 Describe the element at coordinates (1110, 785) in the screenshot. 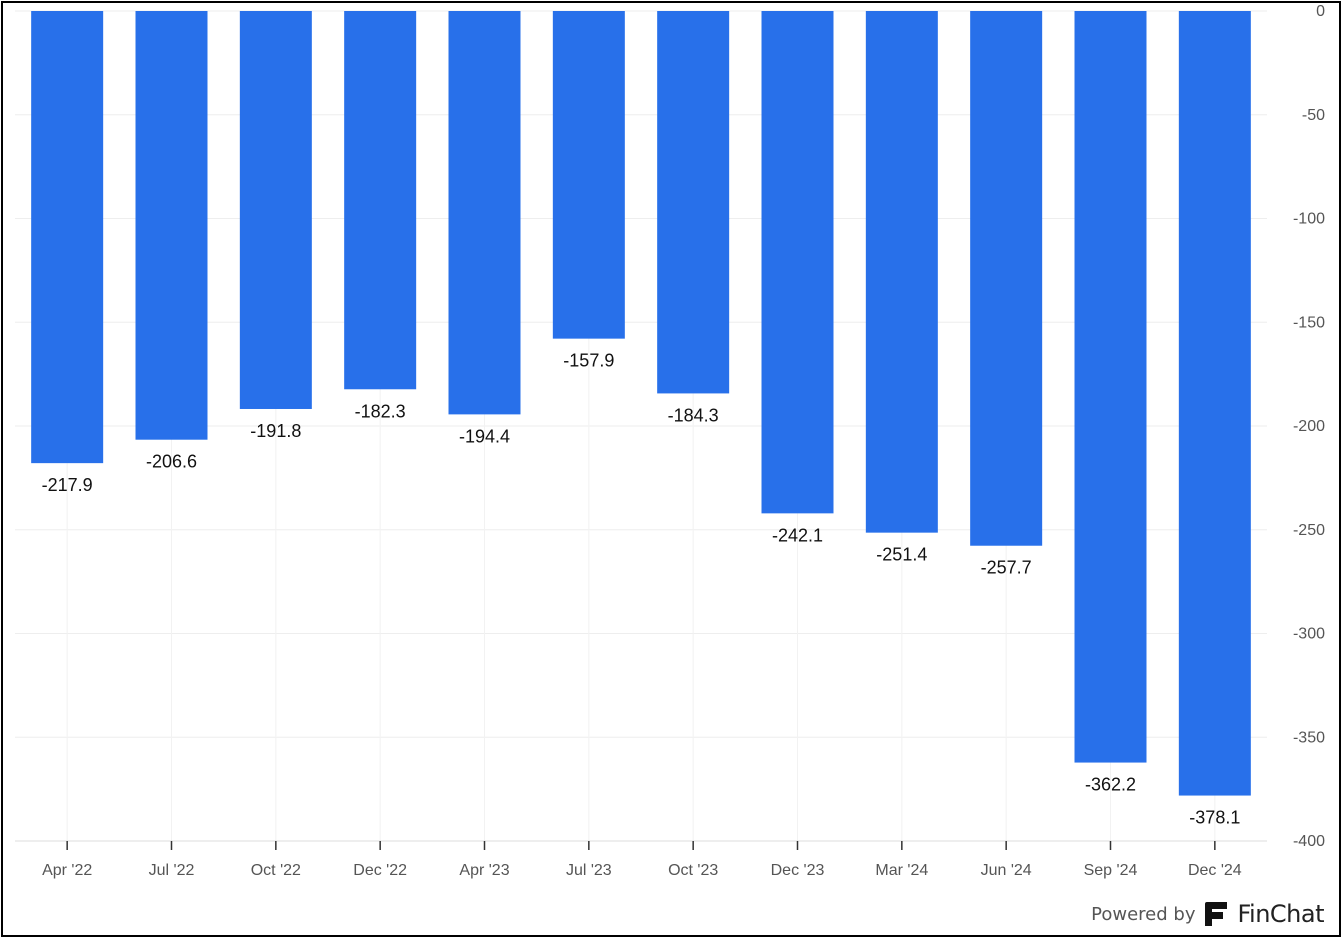

I see `bar-value-label: -362.2` at that location.